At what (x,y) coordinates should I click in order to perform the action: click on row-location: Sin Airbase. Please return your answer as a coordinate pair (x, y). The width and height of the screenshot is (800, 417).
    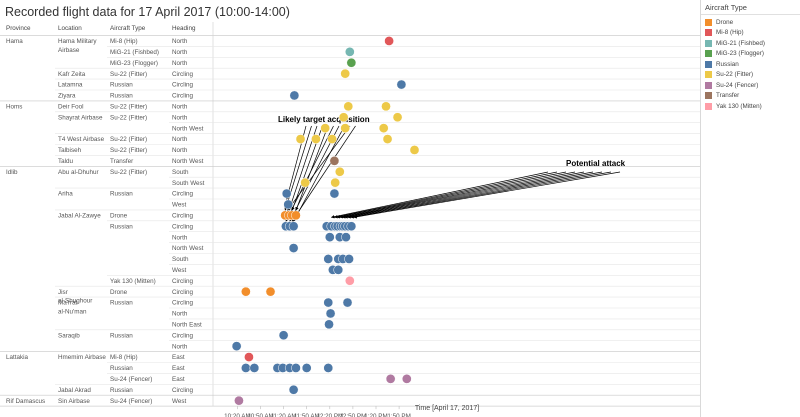
    Looking at the image, I should click on (74, 401).